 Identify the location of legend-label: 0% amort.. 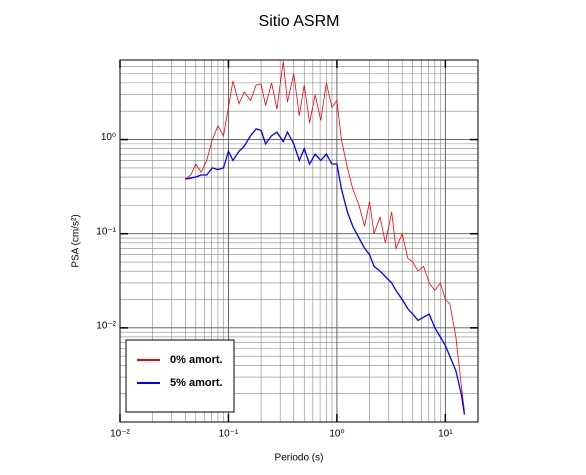
(196, 360).